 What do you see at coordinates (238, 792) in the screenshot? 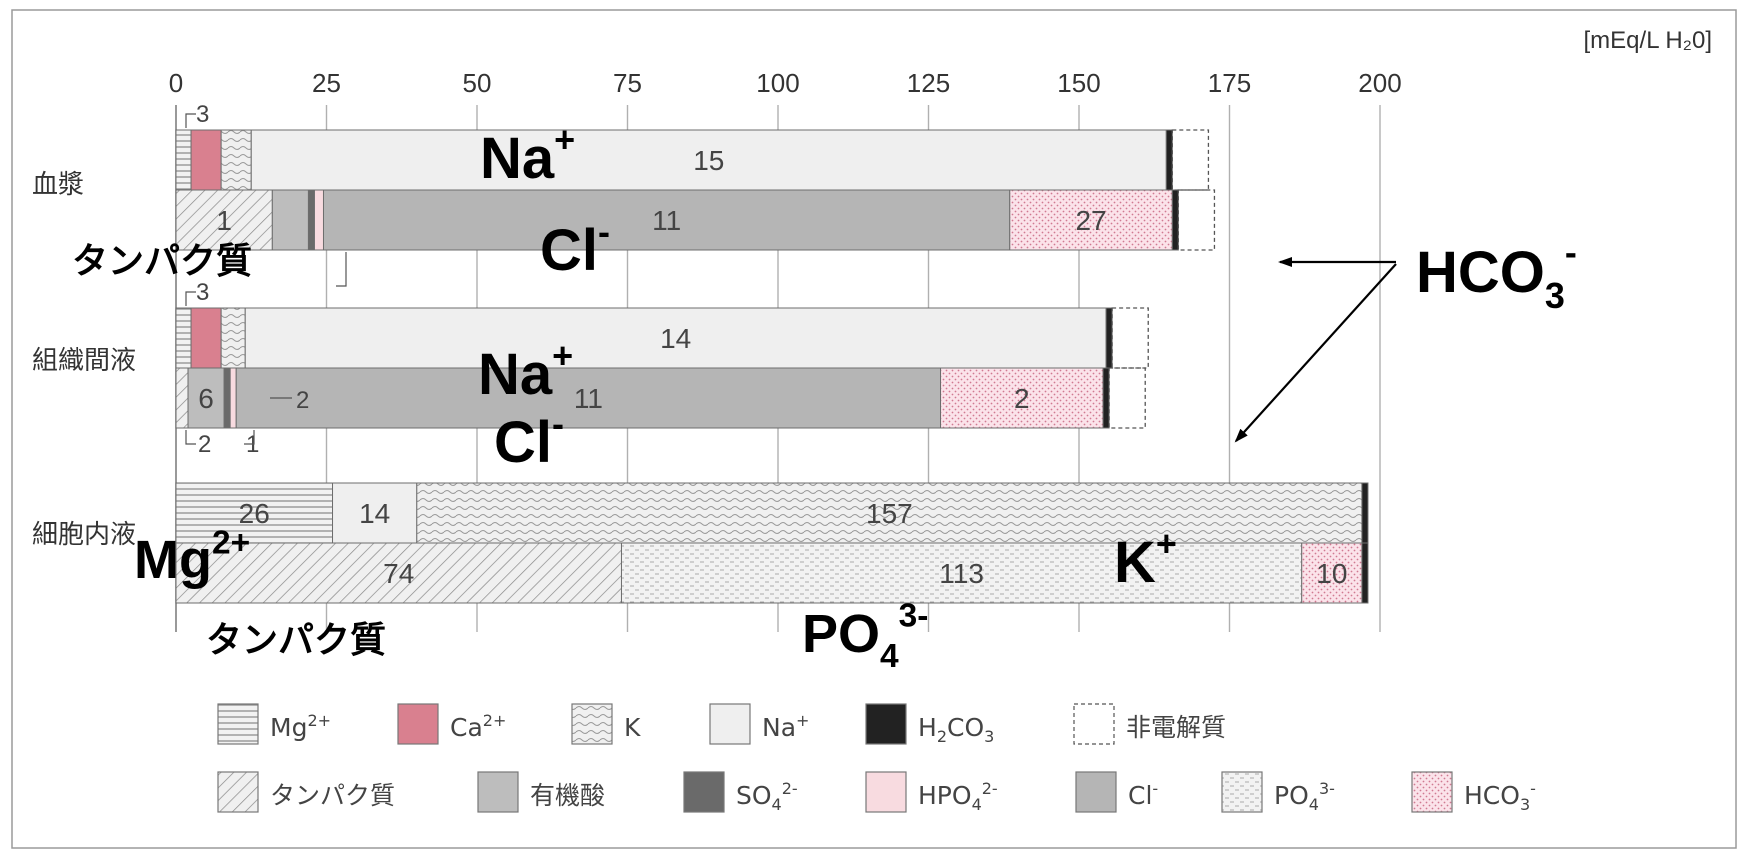
I see `legend-swatch-protein` at bounding box center [238, 792].